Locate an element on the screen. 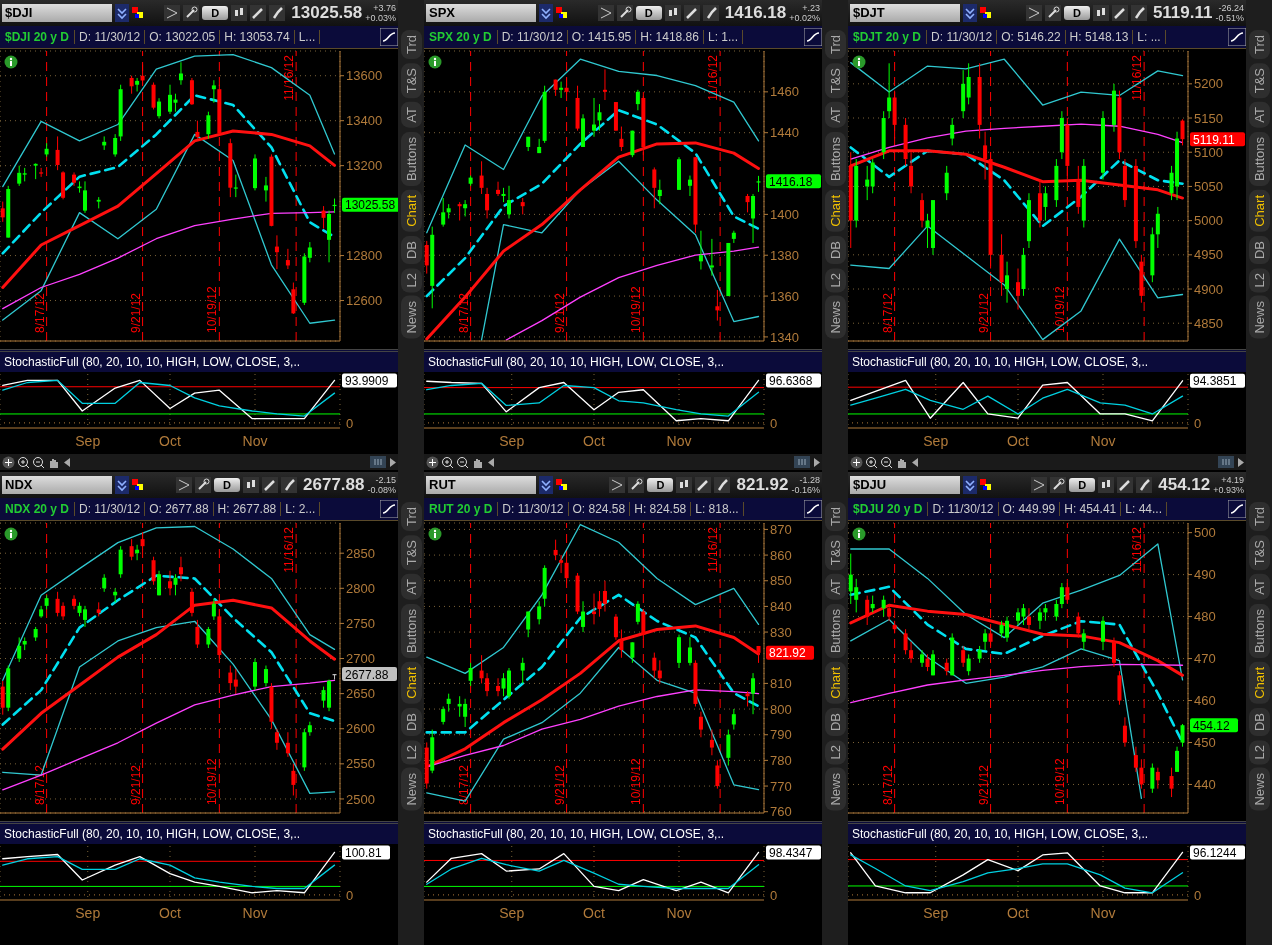 This screenshot has width=1272, height=945. text: +3.76 is located at coordinates (384, 8).